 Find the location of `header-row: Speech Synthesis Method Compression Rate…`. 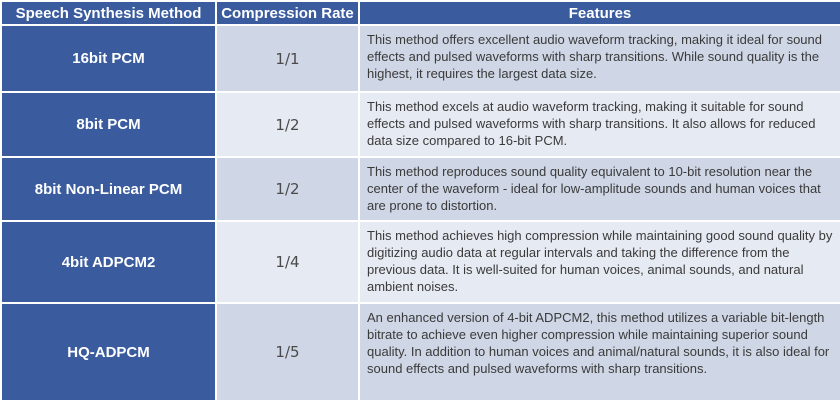

header-row: Speech Synthesis Method Compression Rate… is located at coordinates (420, 13).